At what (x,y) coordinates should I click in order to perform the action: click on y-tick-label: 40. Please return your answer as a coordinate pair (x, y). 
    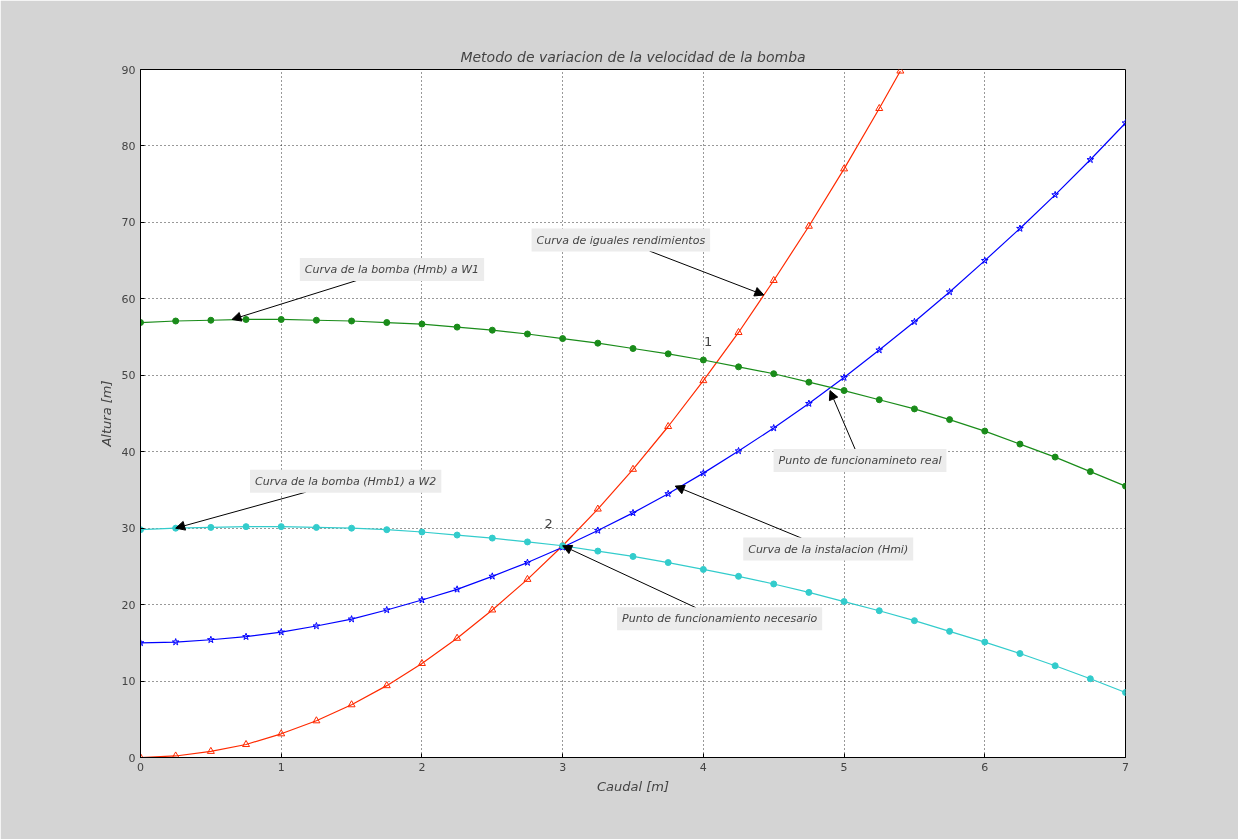
    Looking at the image, I should click on (128, 452).